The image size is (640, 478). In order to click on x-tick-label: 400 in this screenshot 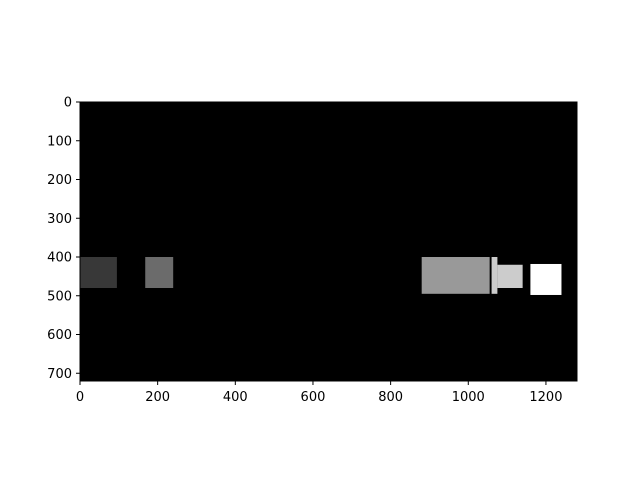, I will do `click(235, 397)`.